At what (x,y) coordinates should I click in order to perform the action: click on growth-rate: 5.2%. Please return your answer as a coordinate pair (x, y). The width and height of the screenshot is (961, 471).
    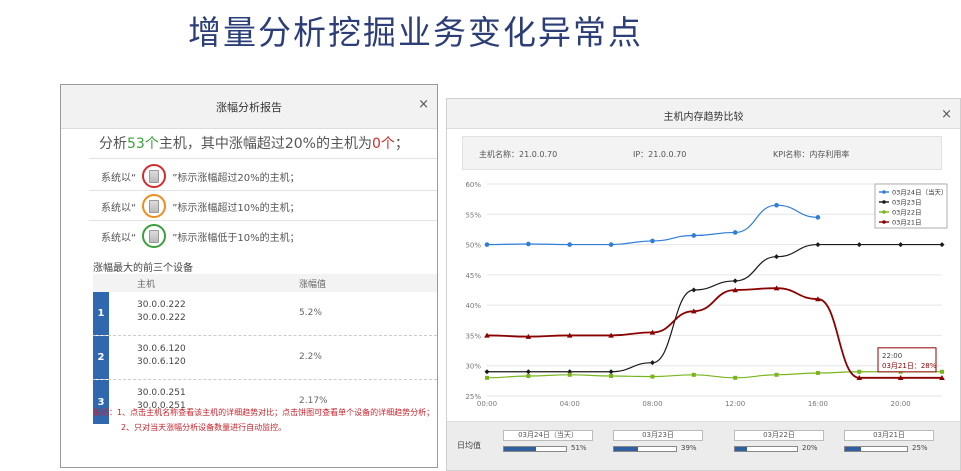
    Looking at the image, I should click on (310, 313).